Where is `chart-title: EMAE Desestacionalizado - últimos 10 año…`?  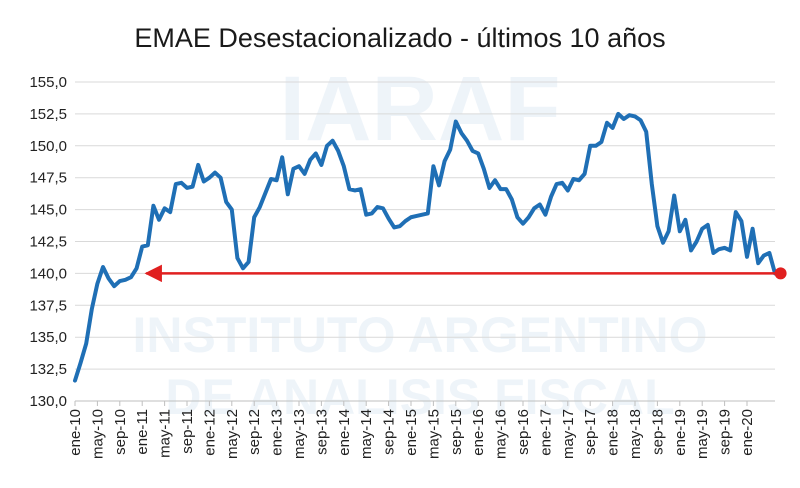
chart-title: EMAE Desestacionalizado - últimos 10 año… is located at coordinates (399, 38).